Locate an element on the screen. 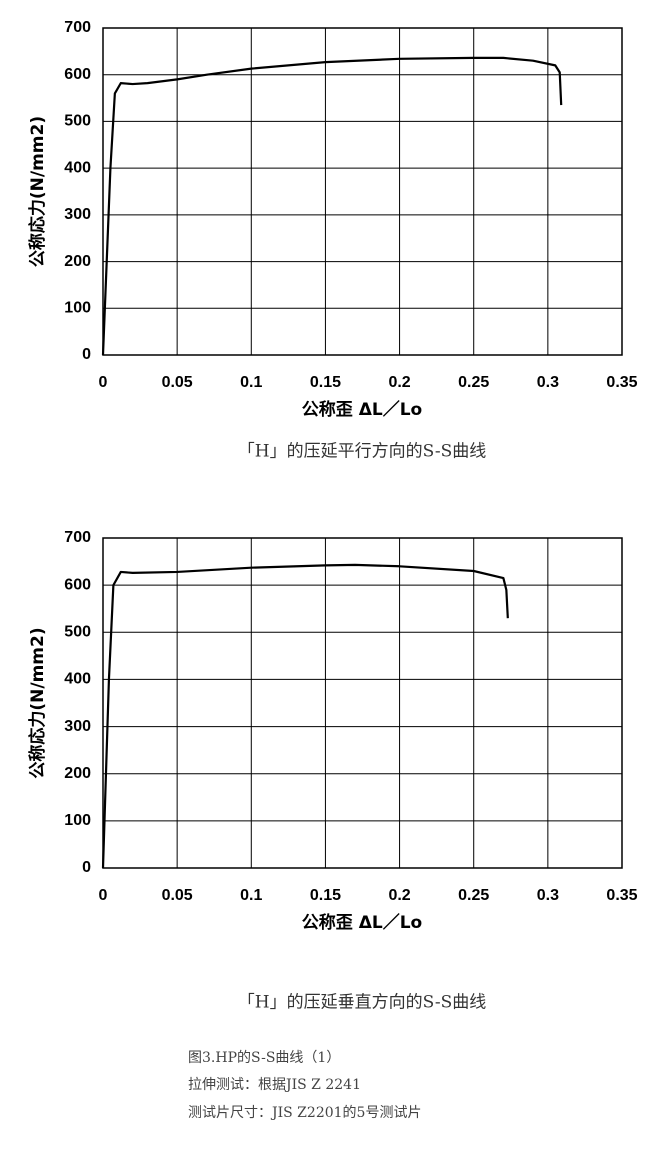  caption: 「H」的压延平行方向的S-S曲线 is located at coordinates (362, 452).